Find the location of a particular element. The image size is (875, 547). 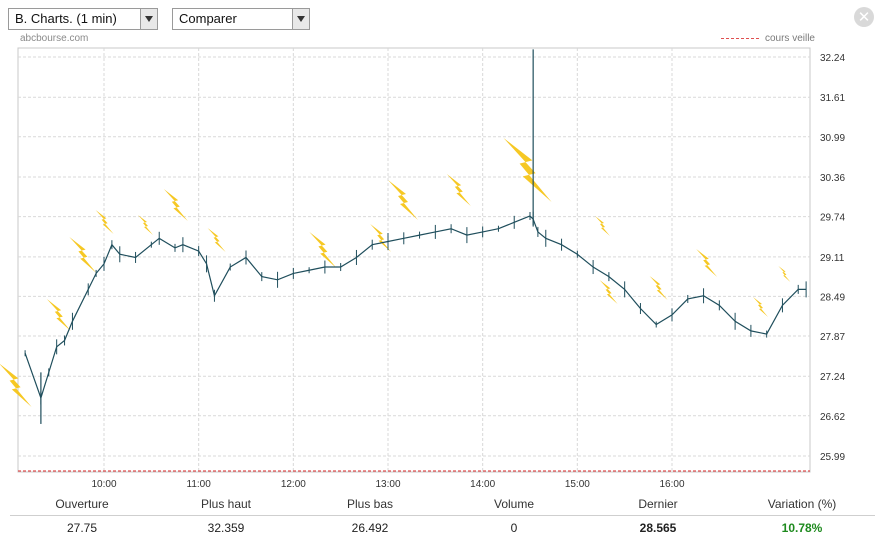

chart-legend: cours veille is located at coordinates (767, 38).